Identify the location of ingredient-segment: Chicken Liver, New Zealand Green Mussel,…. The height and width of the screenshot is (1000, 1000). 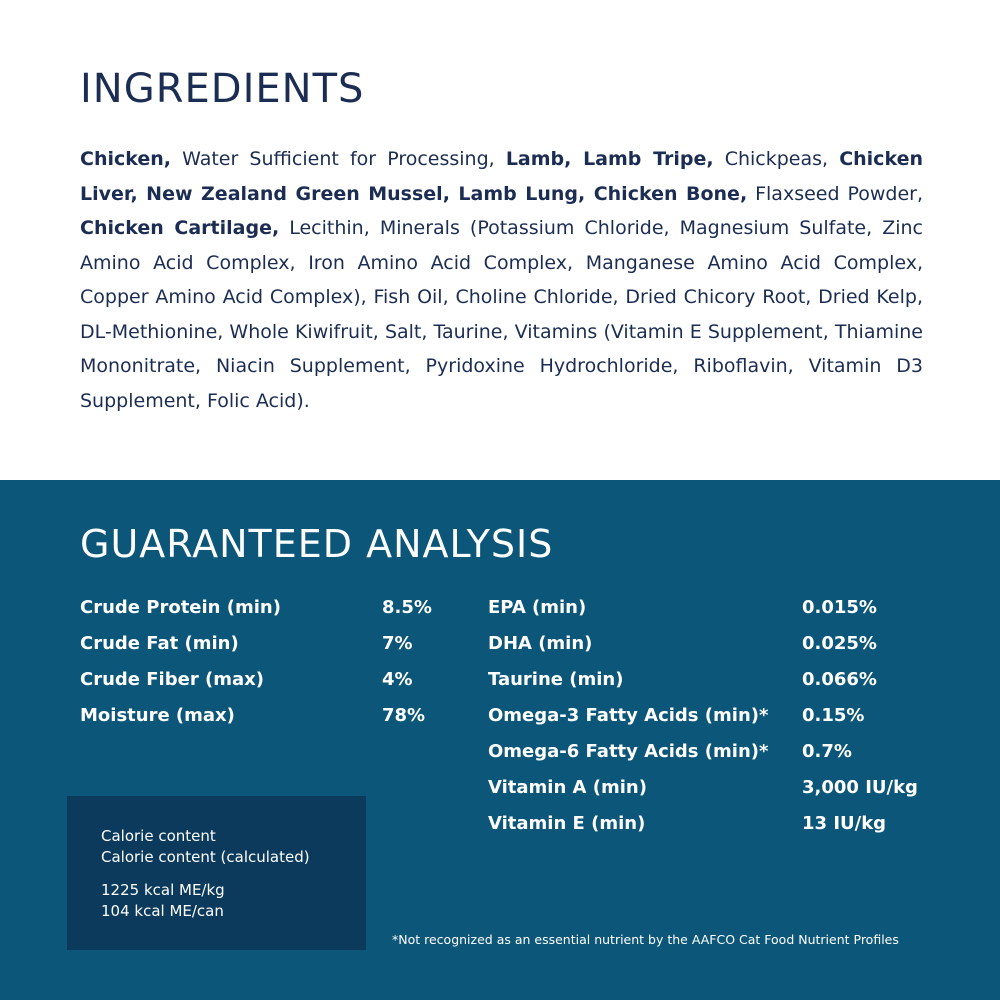
(501, 176).